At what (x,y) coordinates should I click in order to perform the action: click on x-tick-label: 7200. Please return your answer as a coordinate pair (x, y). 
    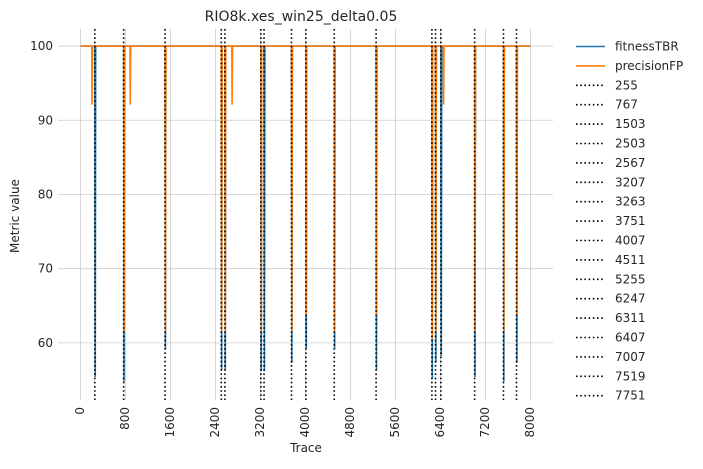
    Looking at the image, I should click on (485, 422).